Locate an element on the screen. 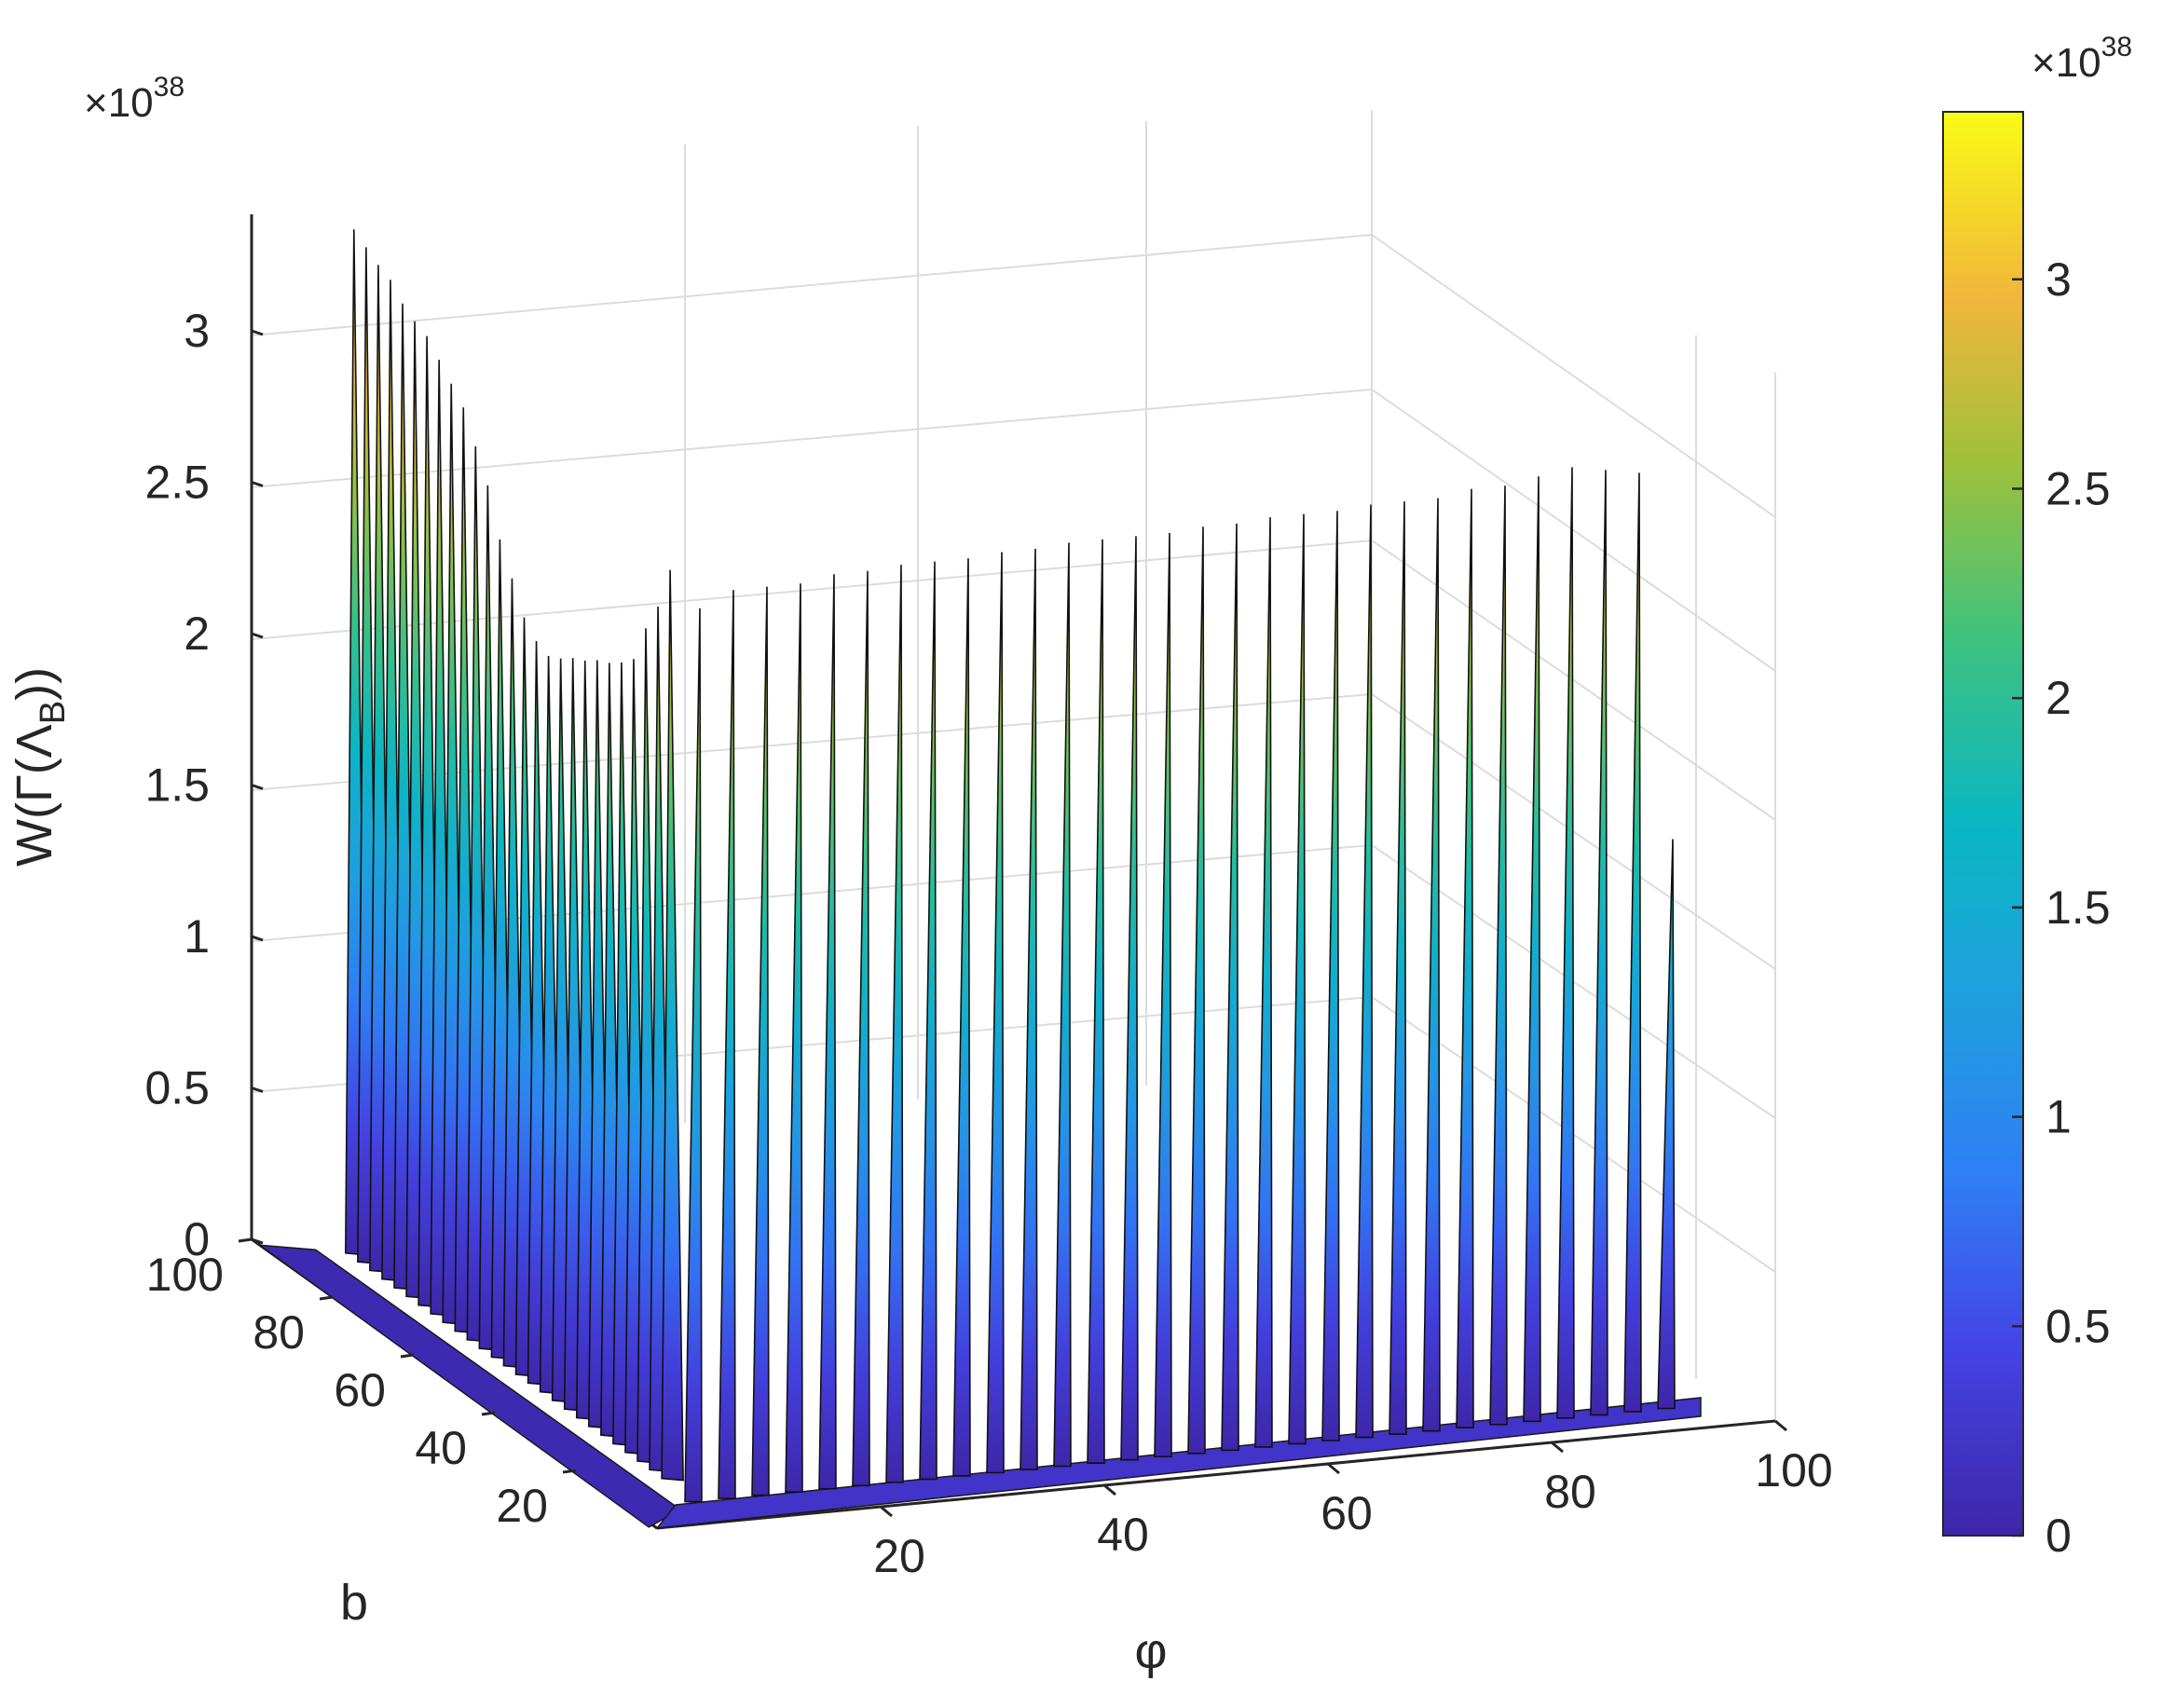 This screenshot has width=2176, height=1708. colorbar-exponent: ×1038 is located at coordinates (2082, 59).